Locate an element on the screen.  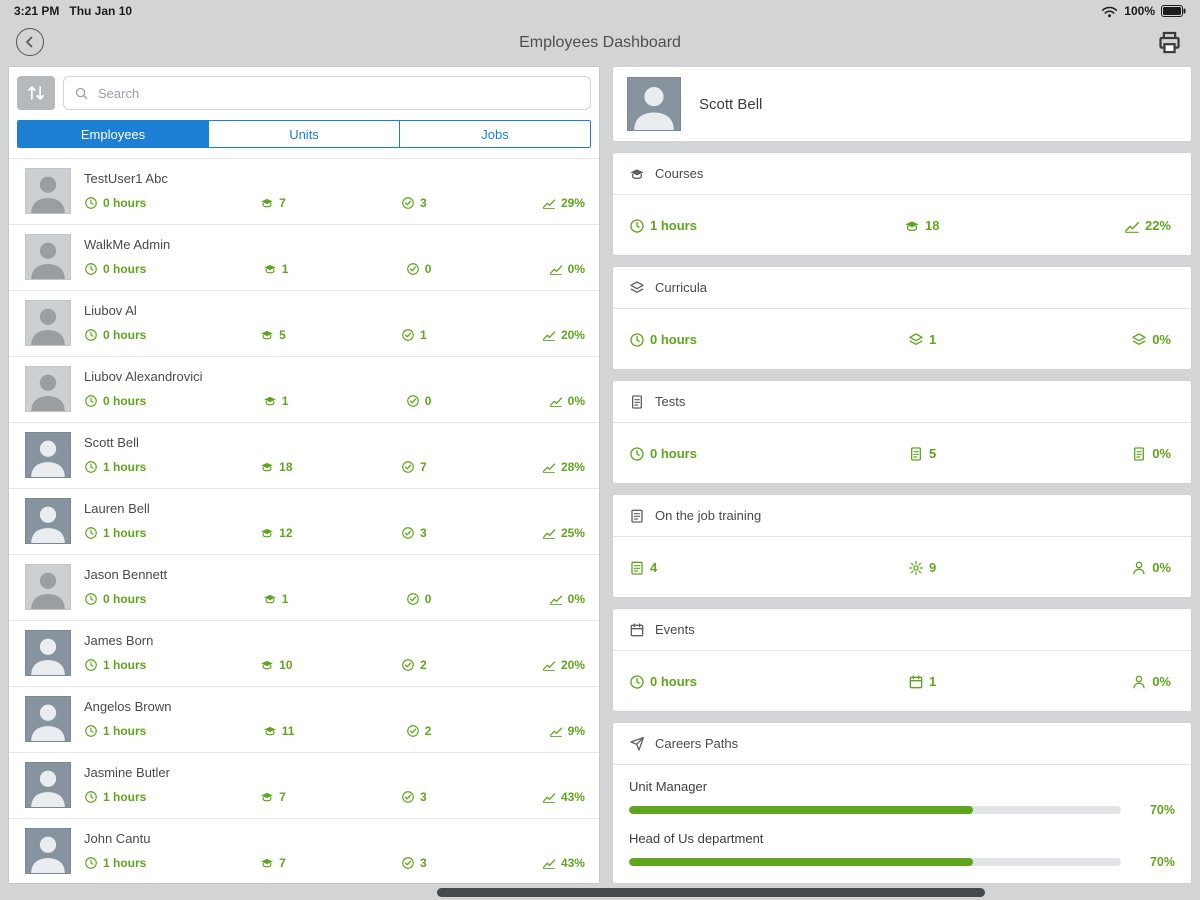
success-rate-stat: 43% is located at coordinates (565, 863).